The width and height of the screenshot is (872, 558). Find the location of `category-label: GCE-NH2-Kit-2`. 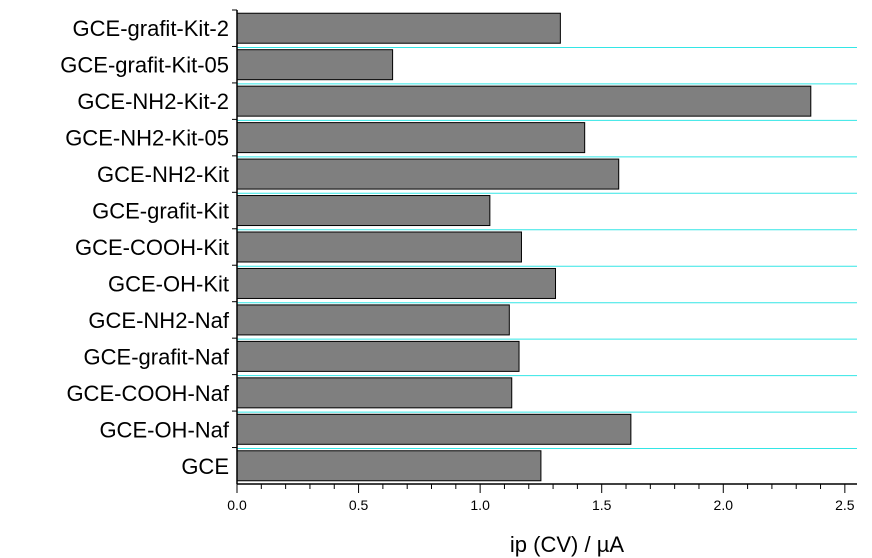

category-label: GCE-NH2-Kit-2 is located at coordinates (153, 101).